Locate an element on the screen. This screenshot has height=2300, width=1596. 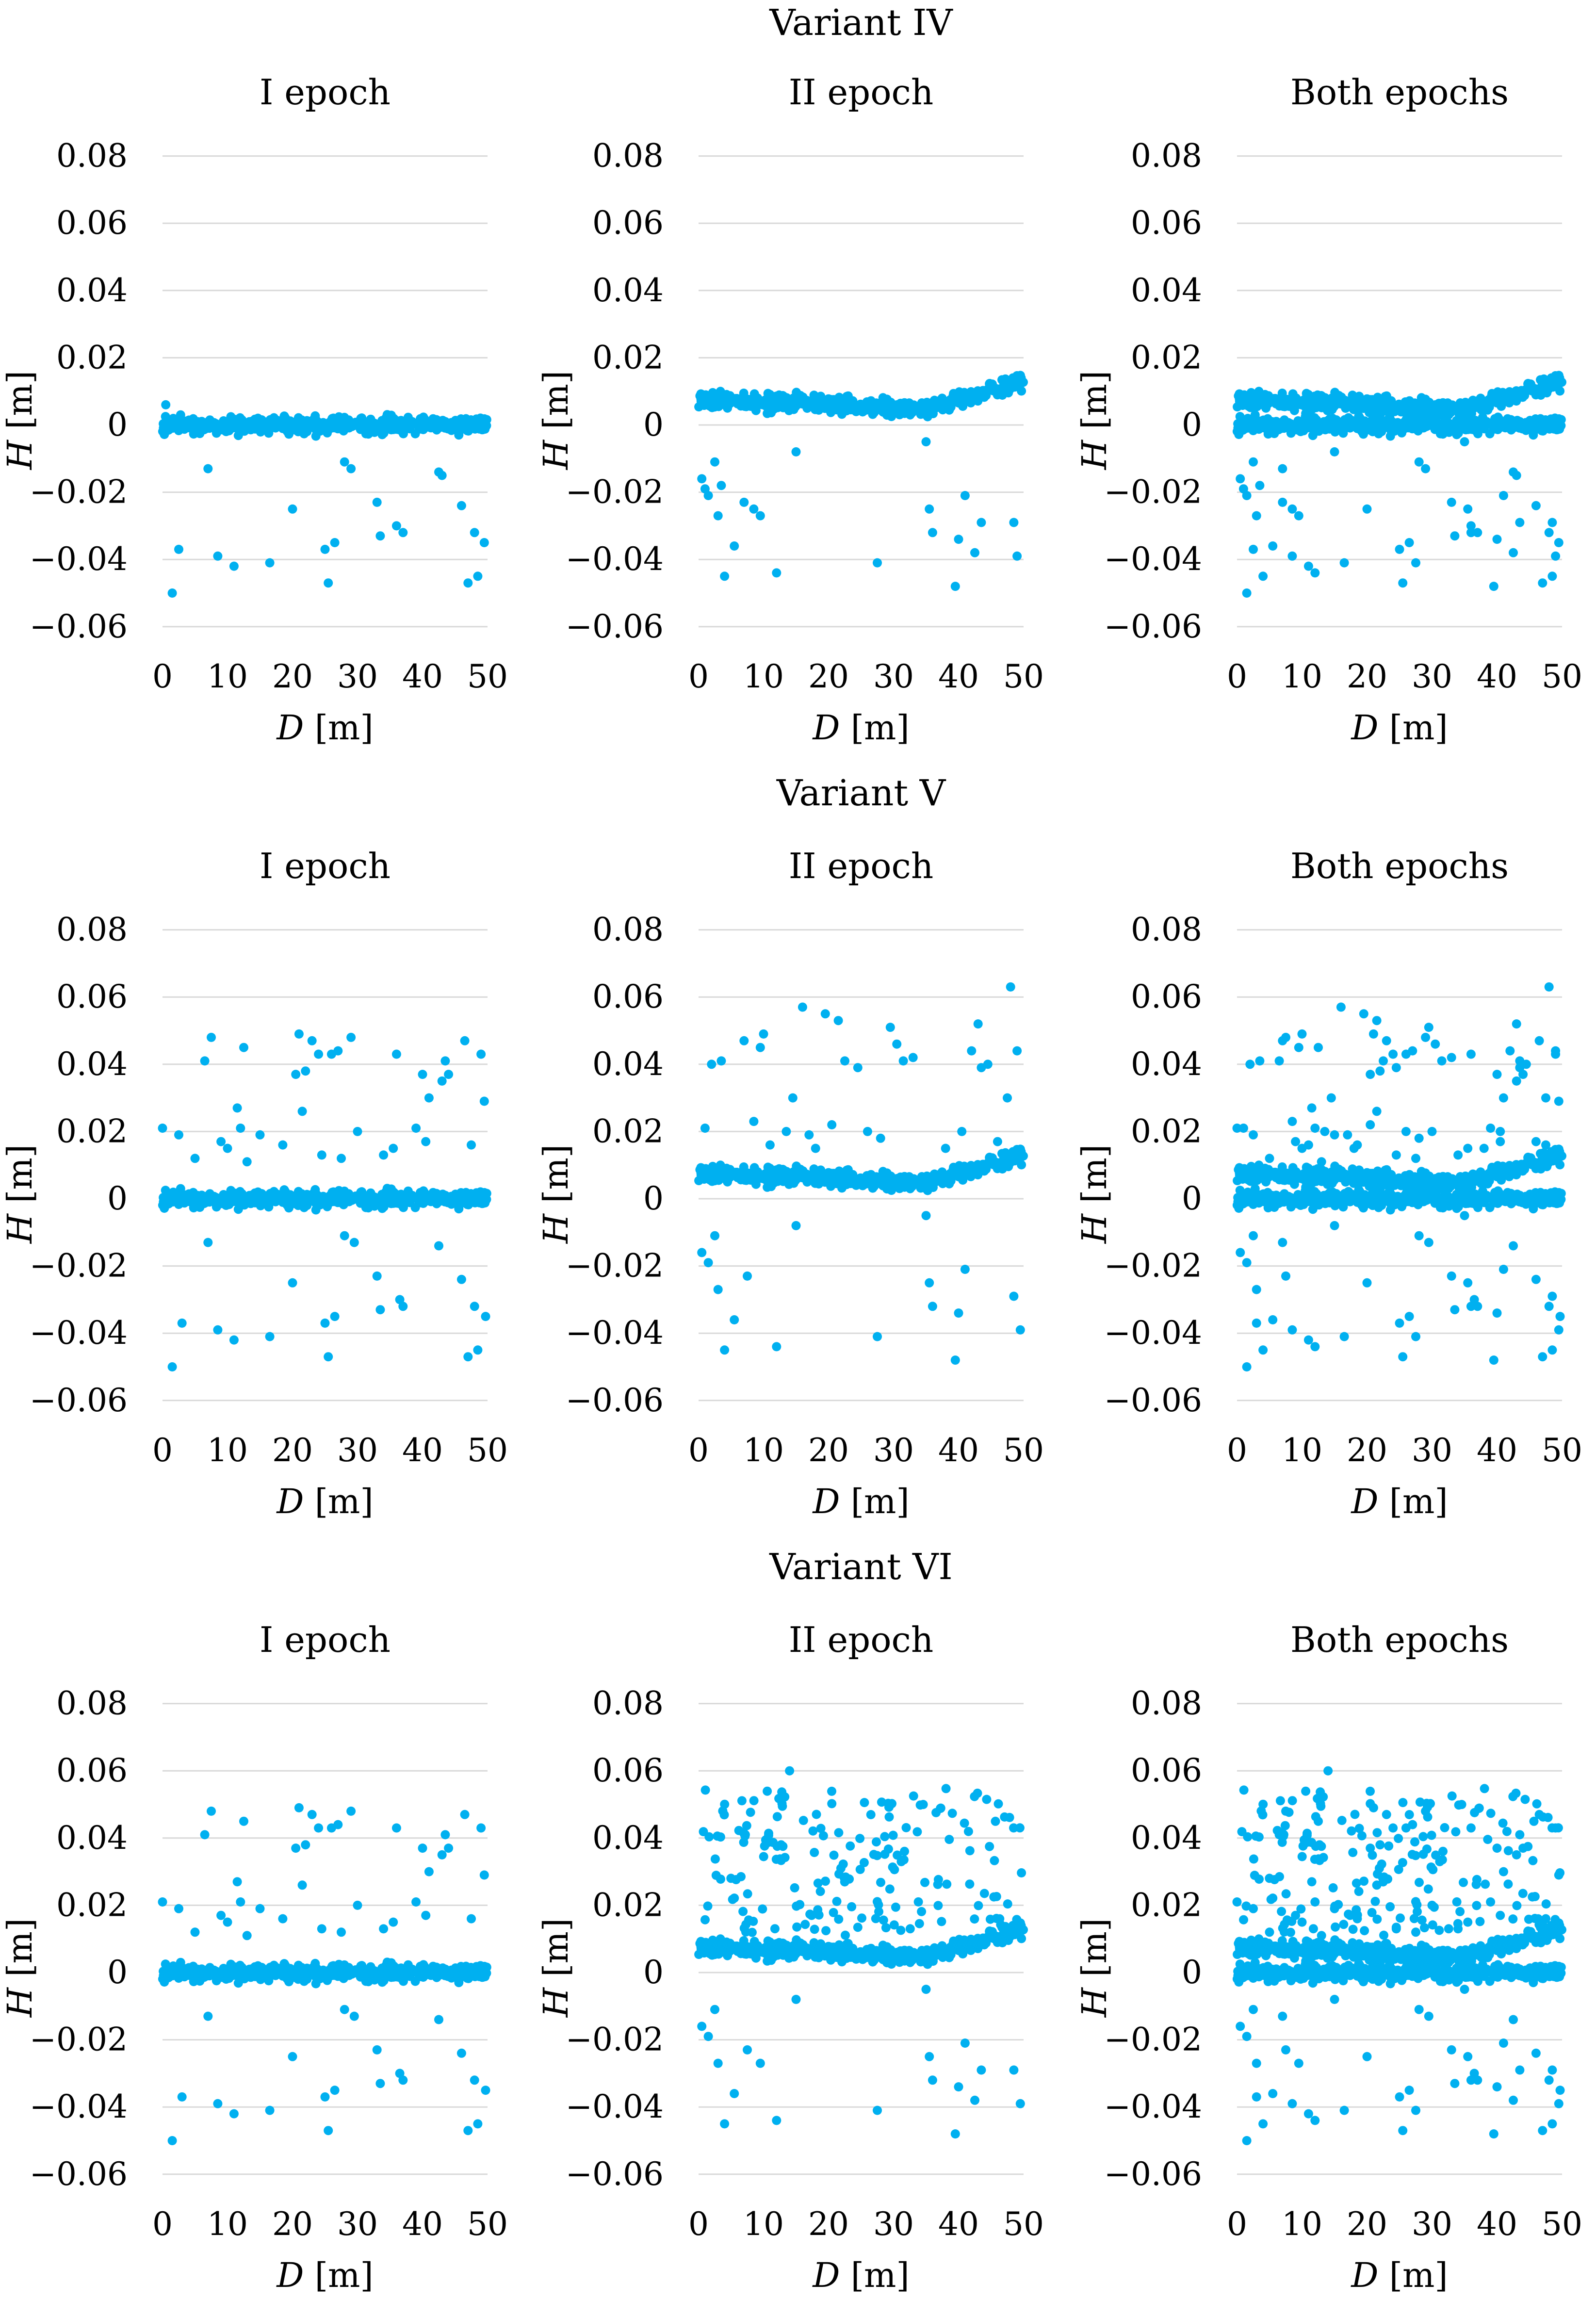
x-tick-label: 30 is located at coordinates (357, 1450).